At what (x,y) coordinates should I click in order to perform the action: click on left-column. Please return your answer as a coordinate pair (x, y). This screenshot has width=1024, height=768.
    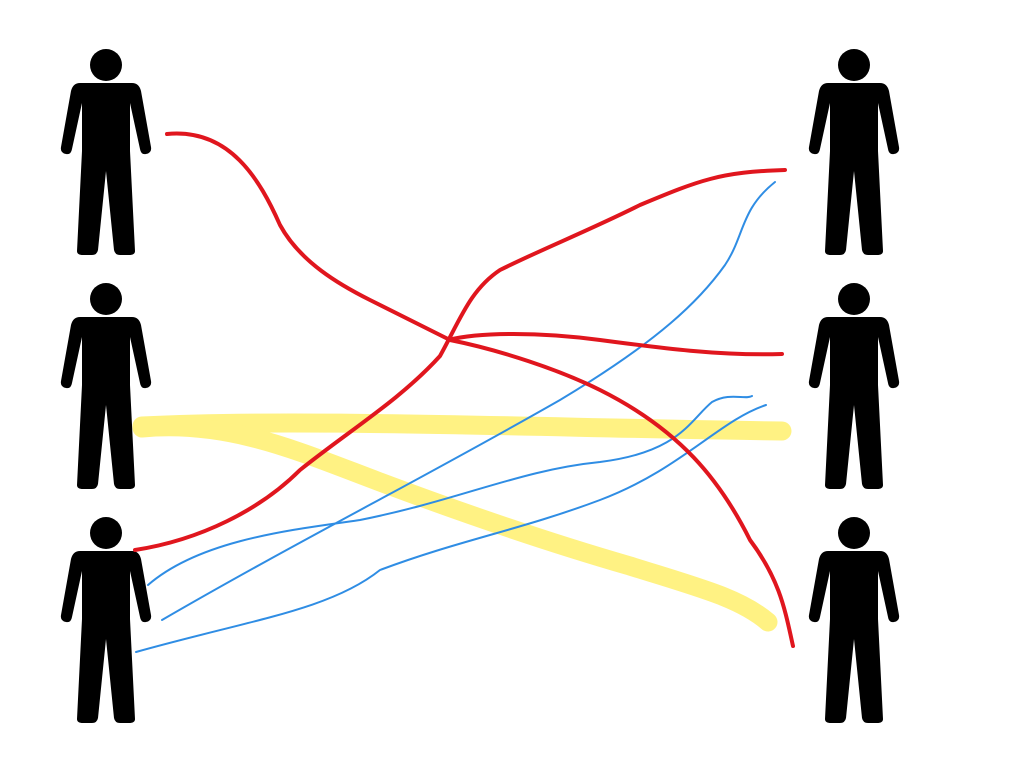
    Looking at the image, I should click on (106, 386).